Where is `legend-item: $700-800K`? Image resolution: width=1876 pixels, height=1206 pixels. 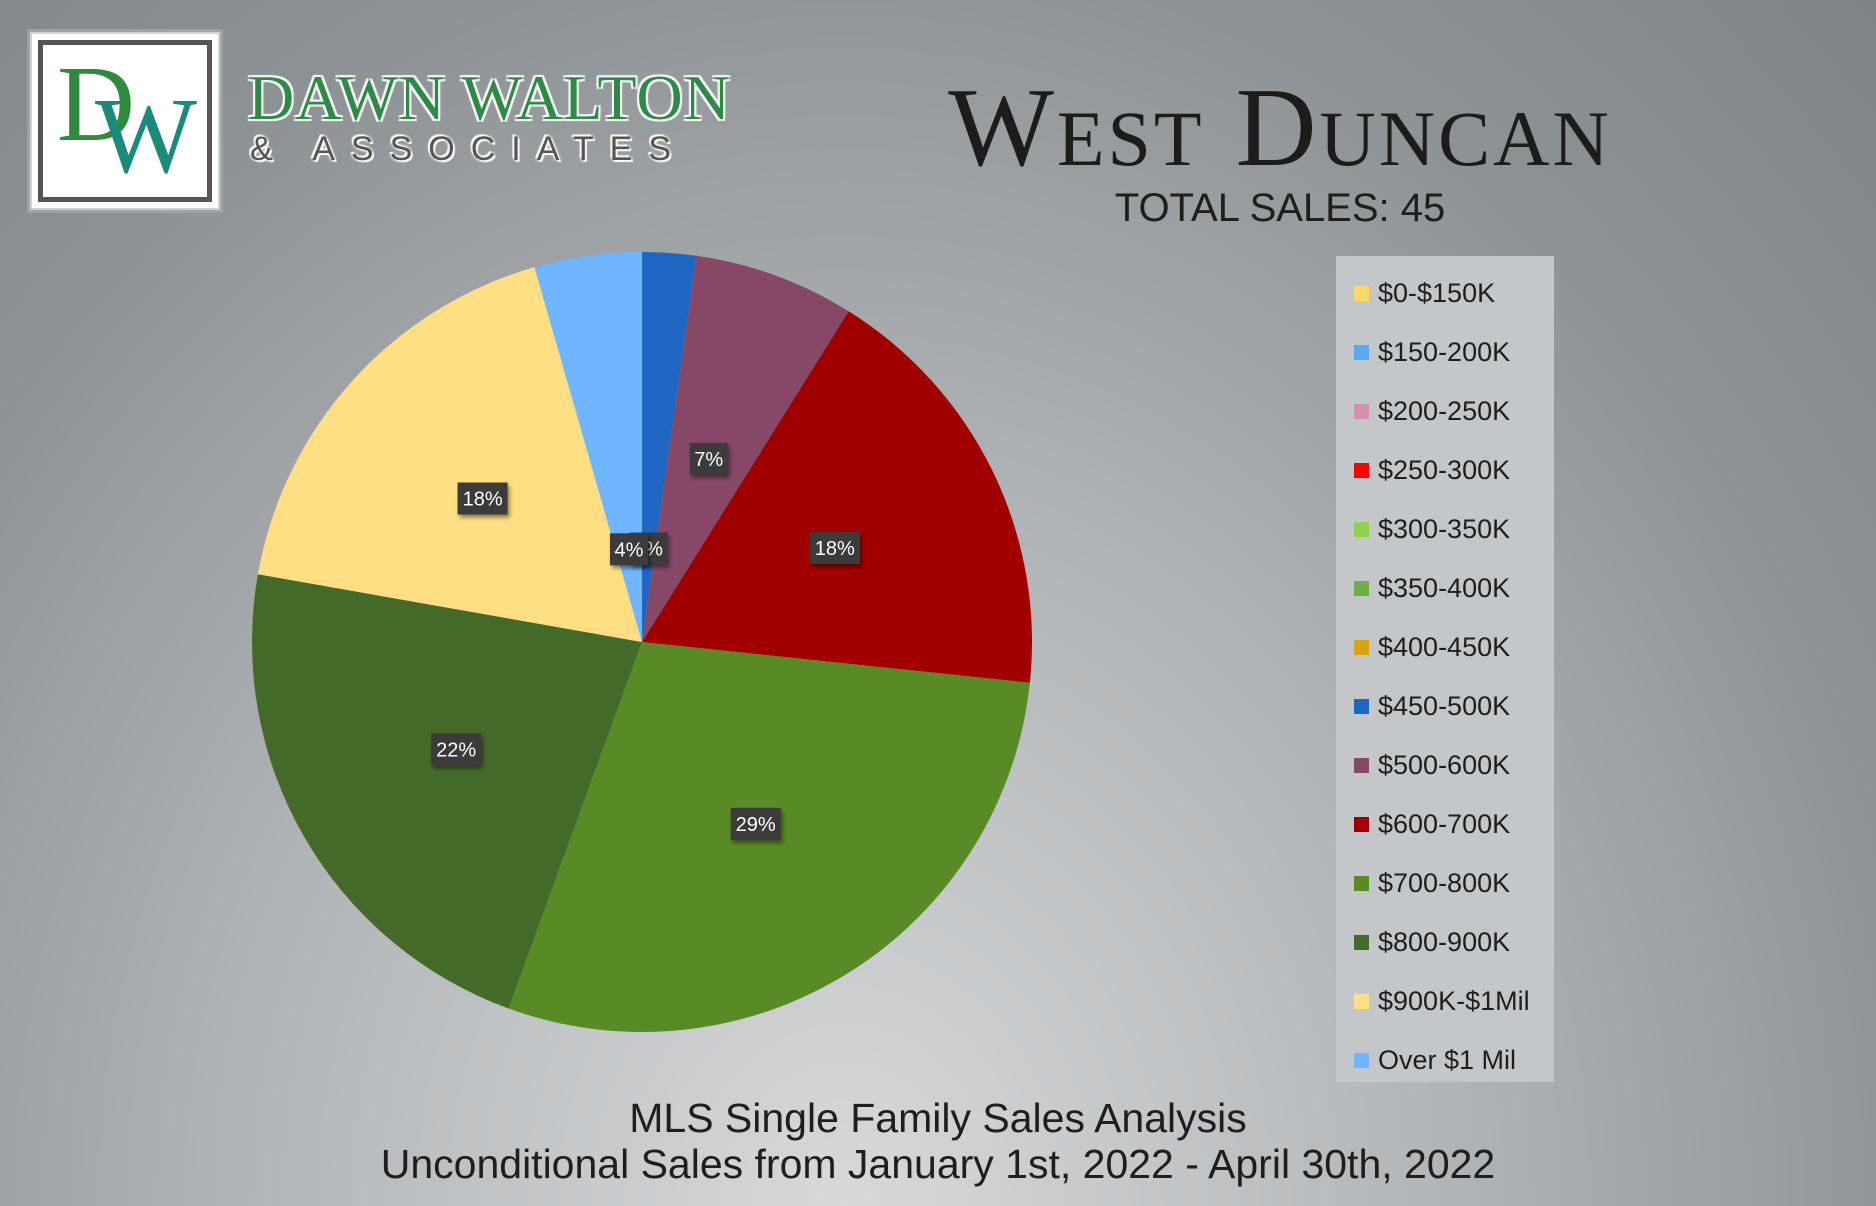
legend-item: $700-800K is located at coordinates (1445, 887).